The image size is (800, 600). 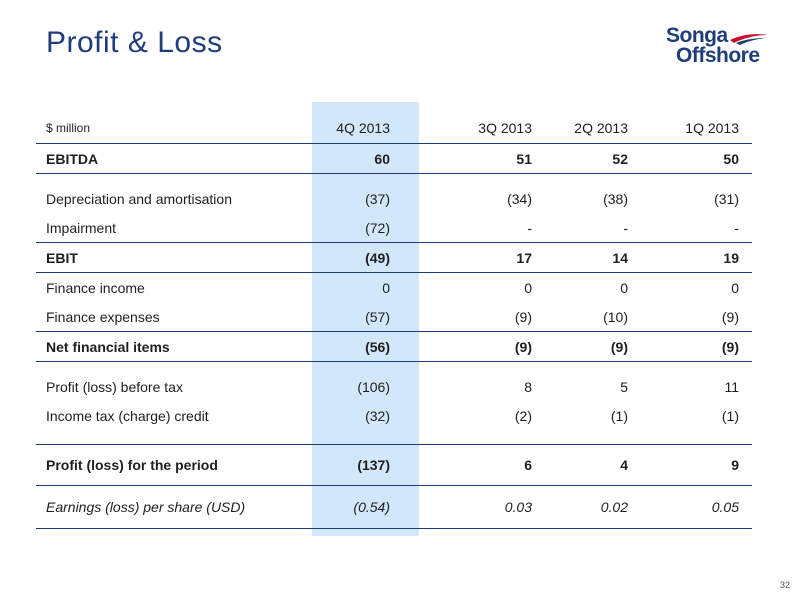 I want to click on table-row: Net financial items (56) (9) (9) (9), so click(x=394, y=347).